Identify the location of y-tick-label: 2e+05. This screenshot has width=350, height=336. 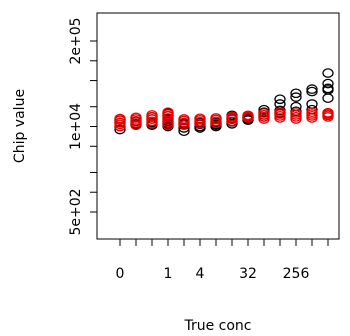
(76, 40).